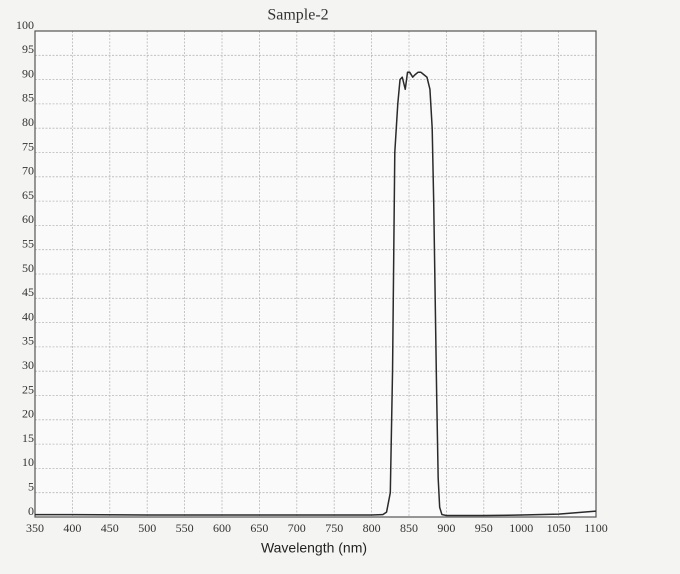  Describe the element at coordinates (314, 548) in the screenshot. I see `x-axis-title: Wavelength (nm)` at that location.